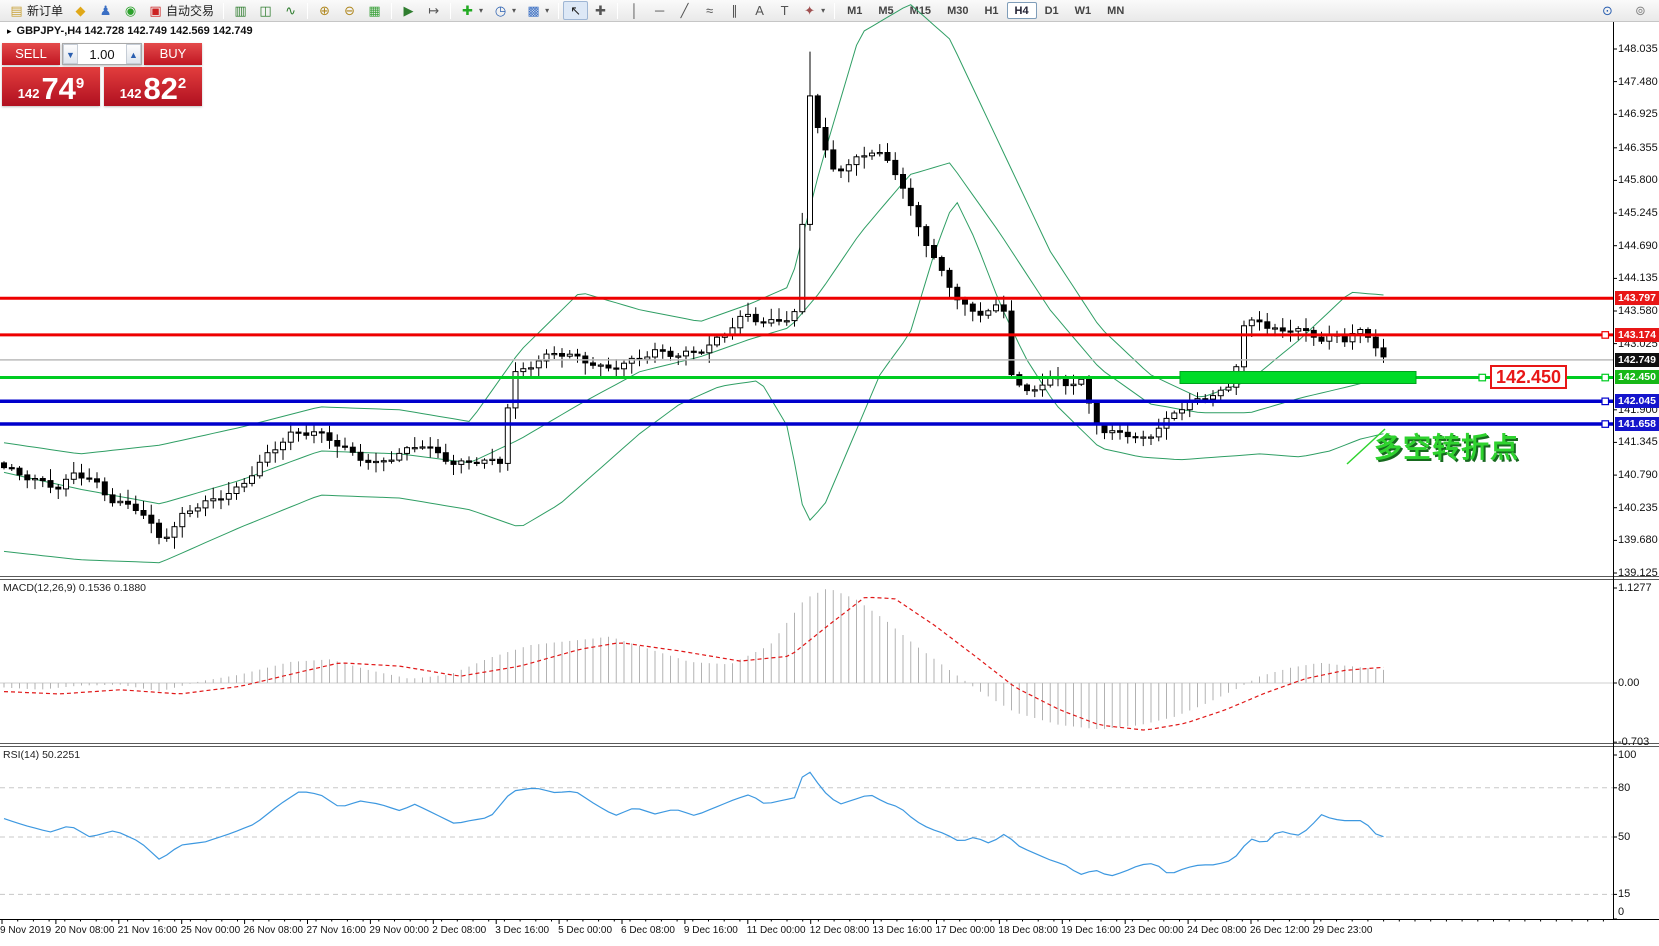  Describe the element at coordinates (576, 10) in the screenshot. I see `cursor-button: ↖` at that location.